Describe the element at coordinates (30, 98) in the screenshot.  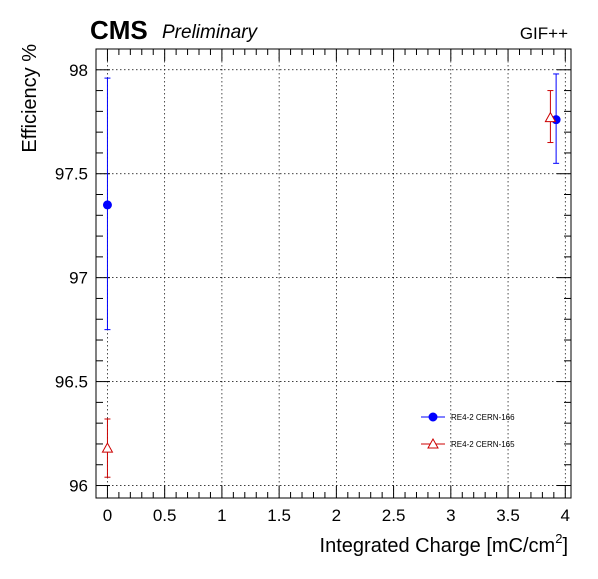
I see `y-axis-title: Efficiency %` at that location.